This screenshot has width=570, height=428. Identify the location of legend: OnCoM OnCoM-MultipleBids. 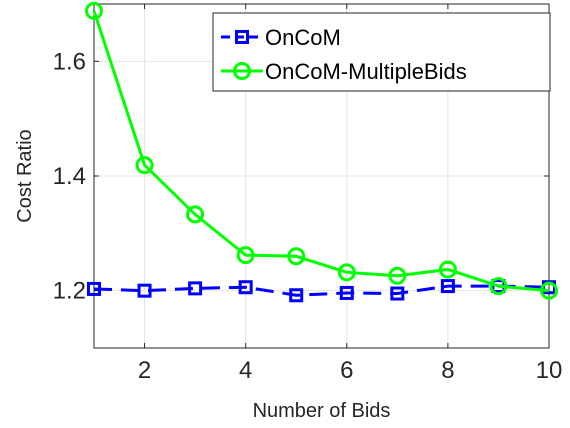
(381, 52).